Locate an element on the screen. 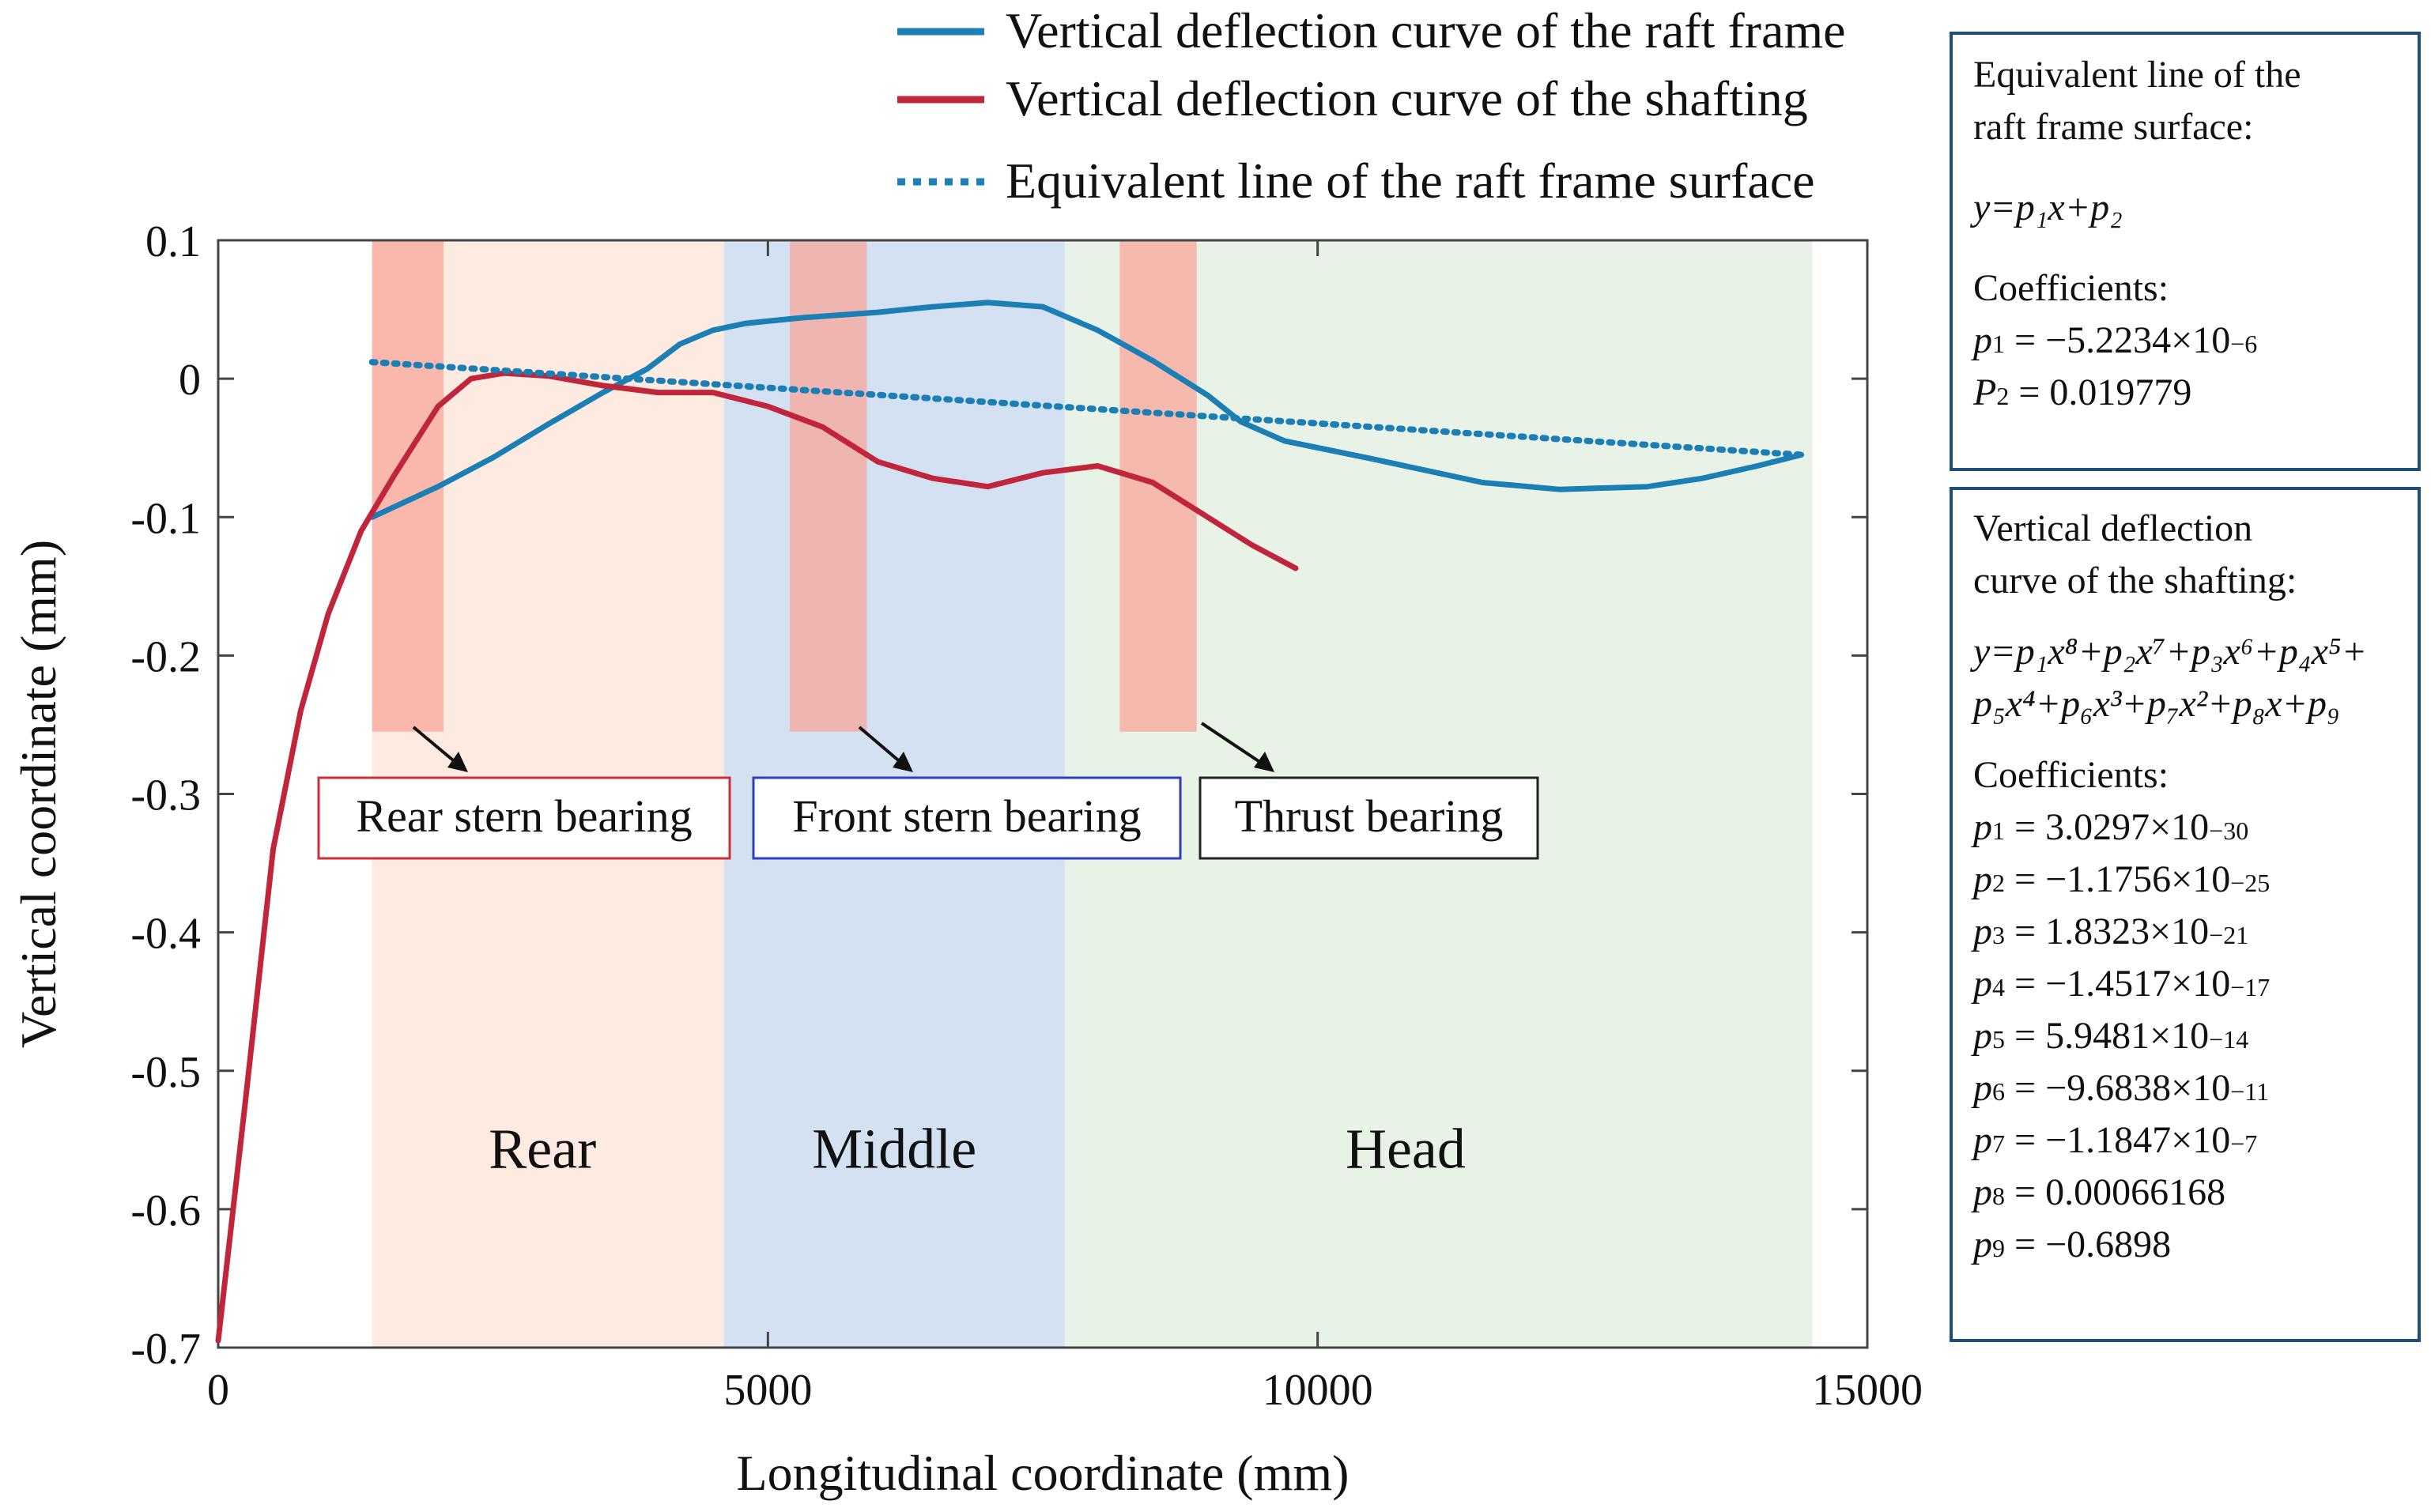 The image size is (2431, 1512). coefficient-value: −1.4517×10 is located at coordinates (2138, 984).